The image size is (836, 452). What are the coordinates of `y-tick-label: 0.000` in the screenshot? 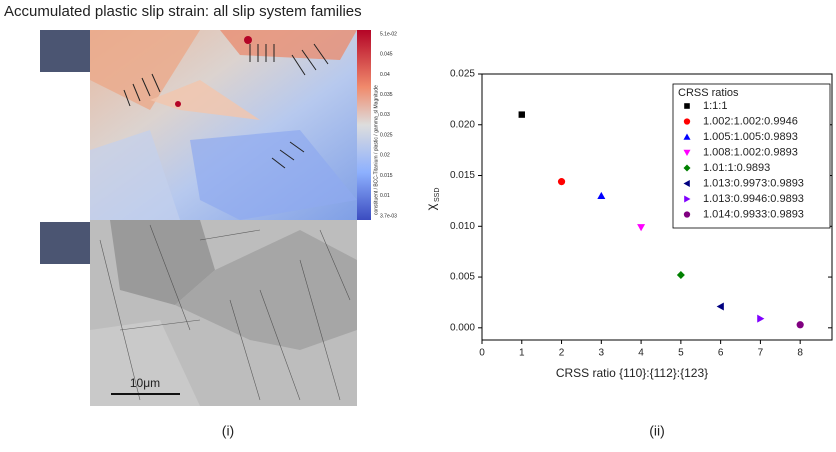 It's located at (462, 327).